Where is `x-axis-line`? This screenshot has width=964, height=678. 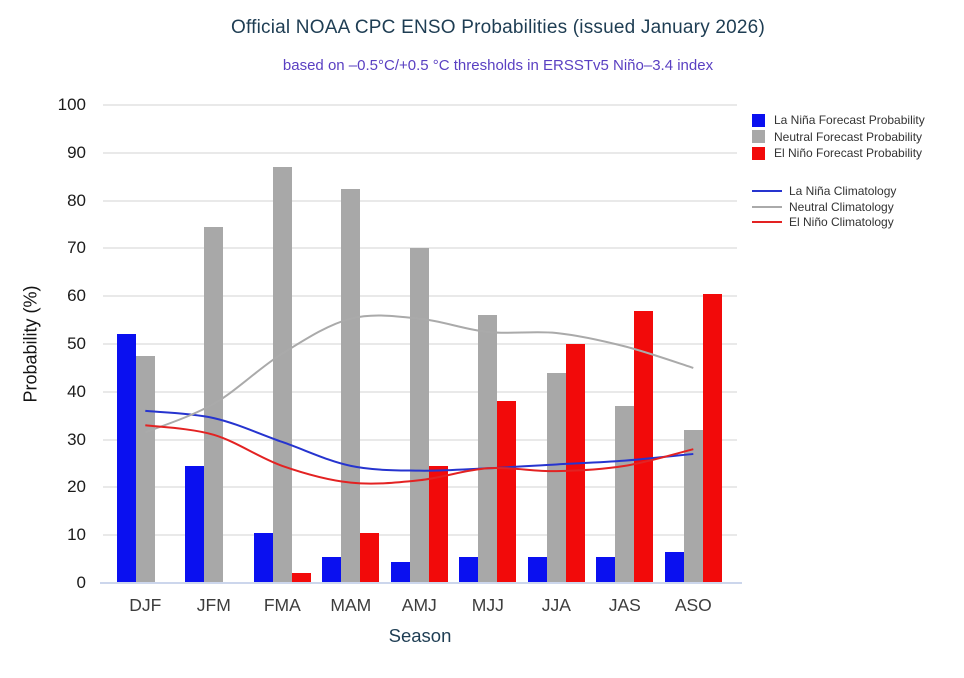
x-axis-line is located at coordinates (421, 583).